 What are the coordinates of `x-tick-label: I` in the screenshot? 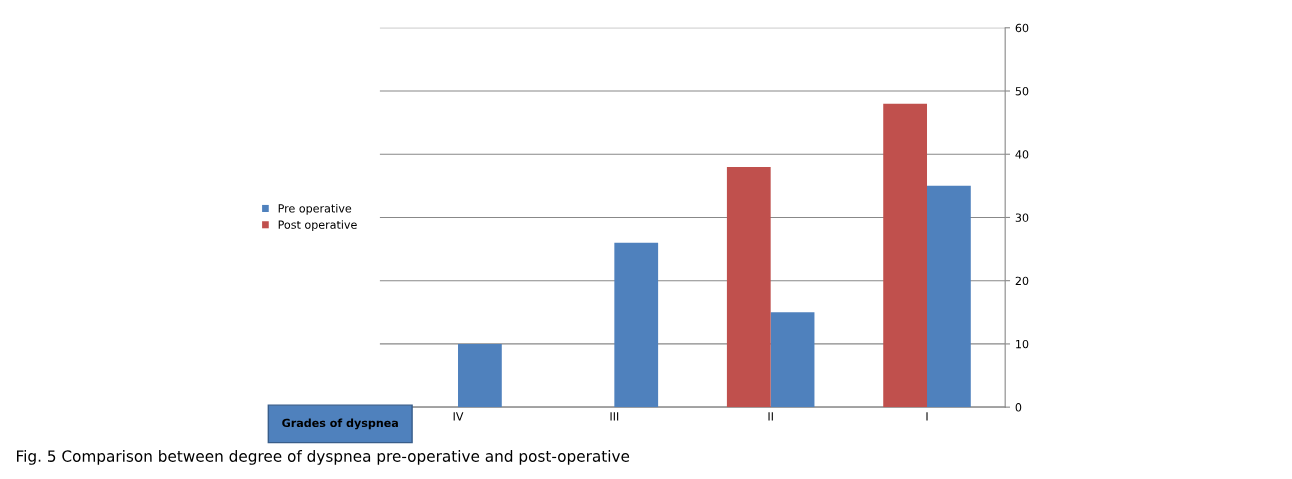 It's located at (927, 416).